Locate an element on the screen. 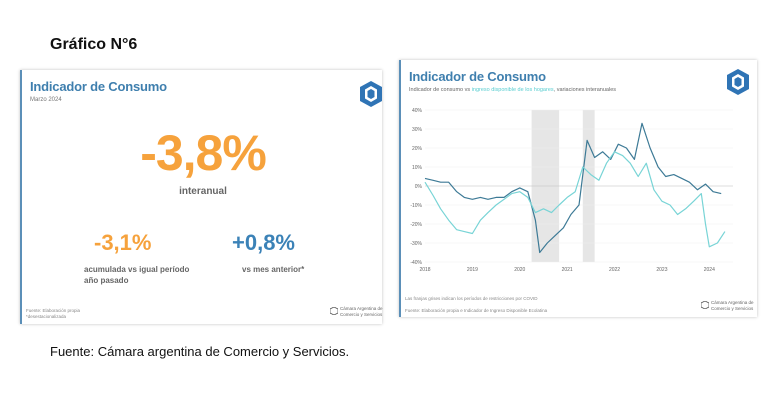  x-tick-label: 2022 is located at coordinates (614, 270).